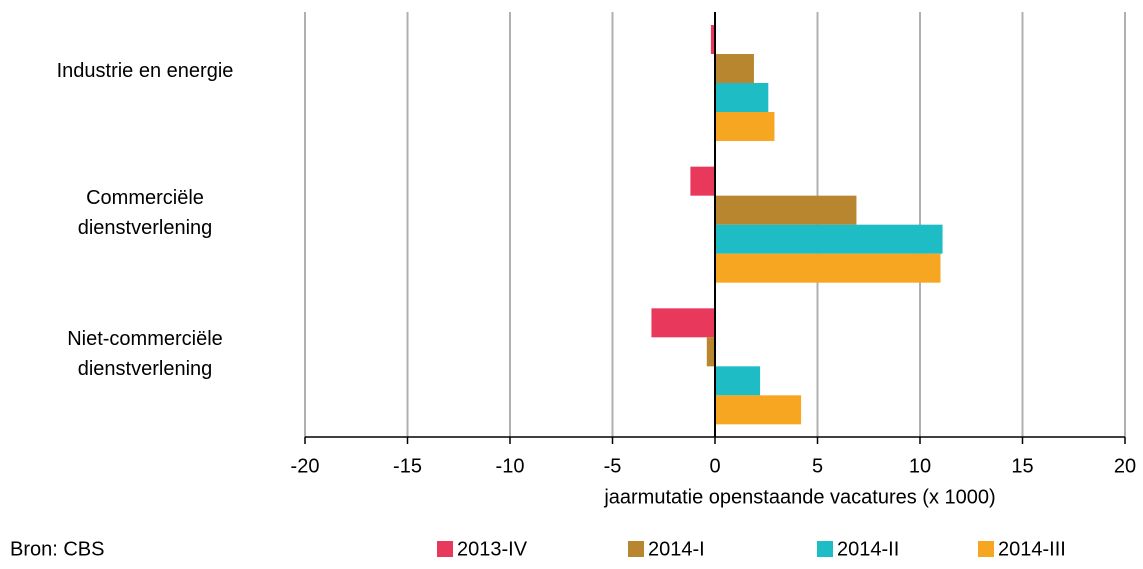 This screenshot has width=1143, height=569. What do you see at coordinates (57, 549) in the screenshot?
I see `source: Bron: CBS` at bounding box center [57, 549].